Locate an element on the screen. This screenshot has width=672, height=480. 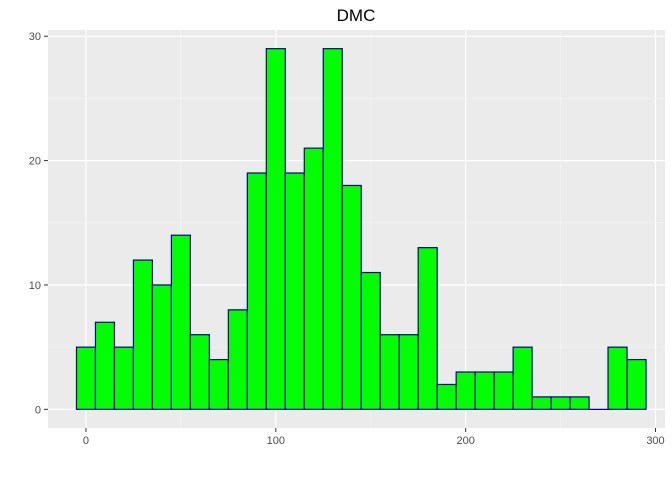
x-tick-label: 0 is located at coordinates (86, 441).